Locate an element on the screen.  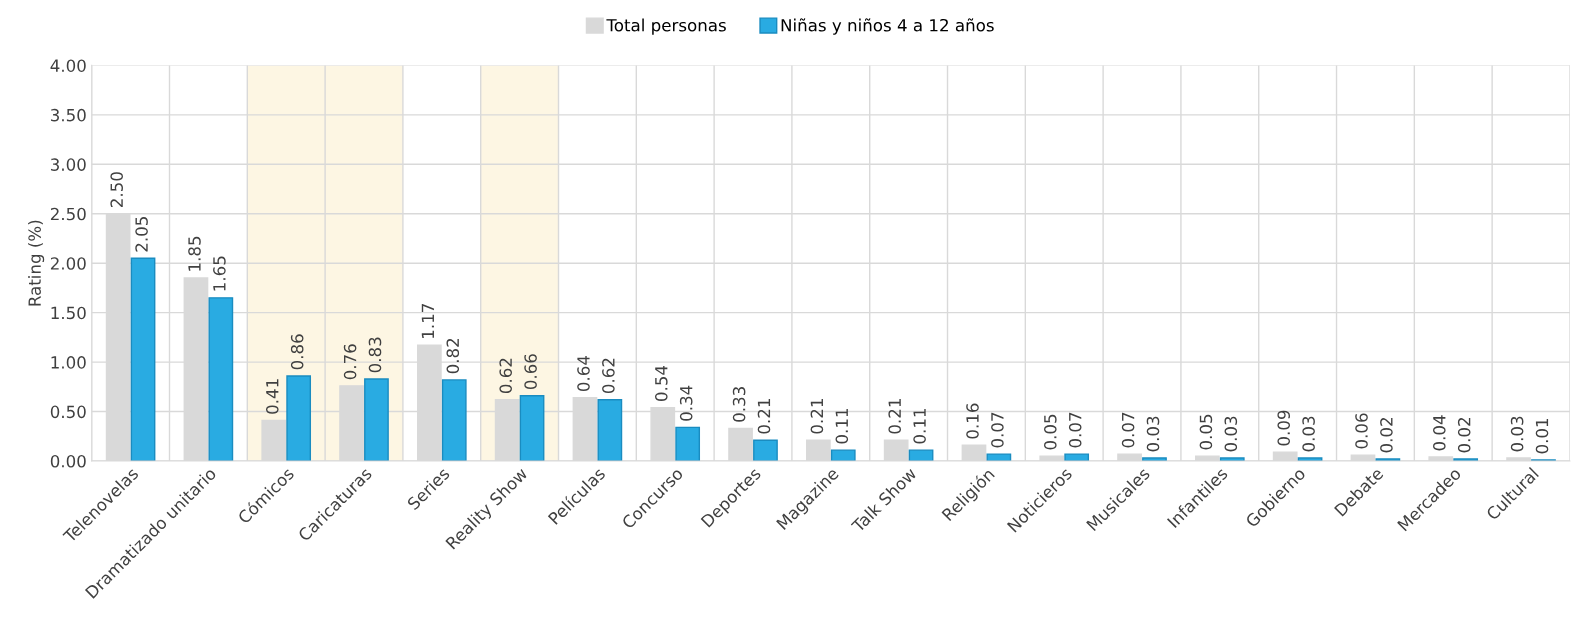
y-tick-label: 4.00 is located at coordinates (68, 65).